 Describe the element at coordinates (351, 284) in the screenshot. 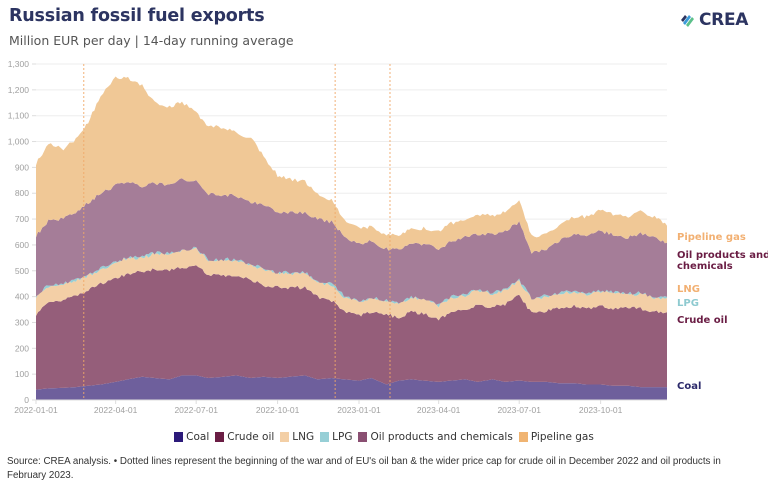

I see `area-lng` at that location.